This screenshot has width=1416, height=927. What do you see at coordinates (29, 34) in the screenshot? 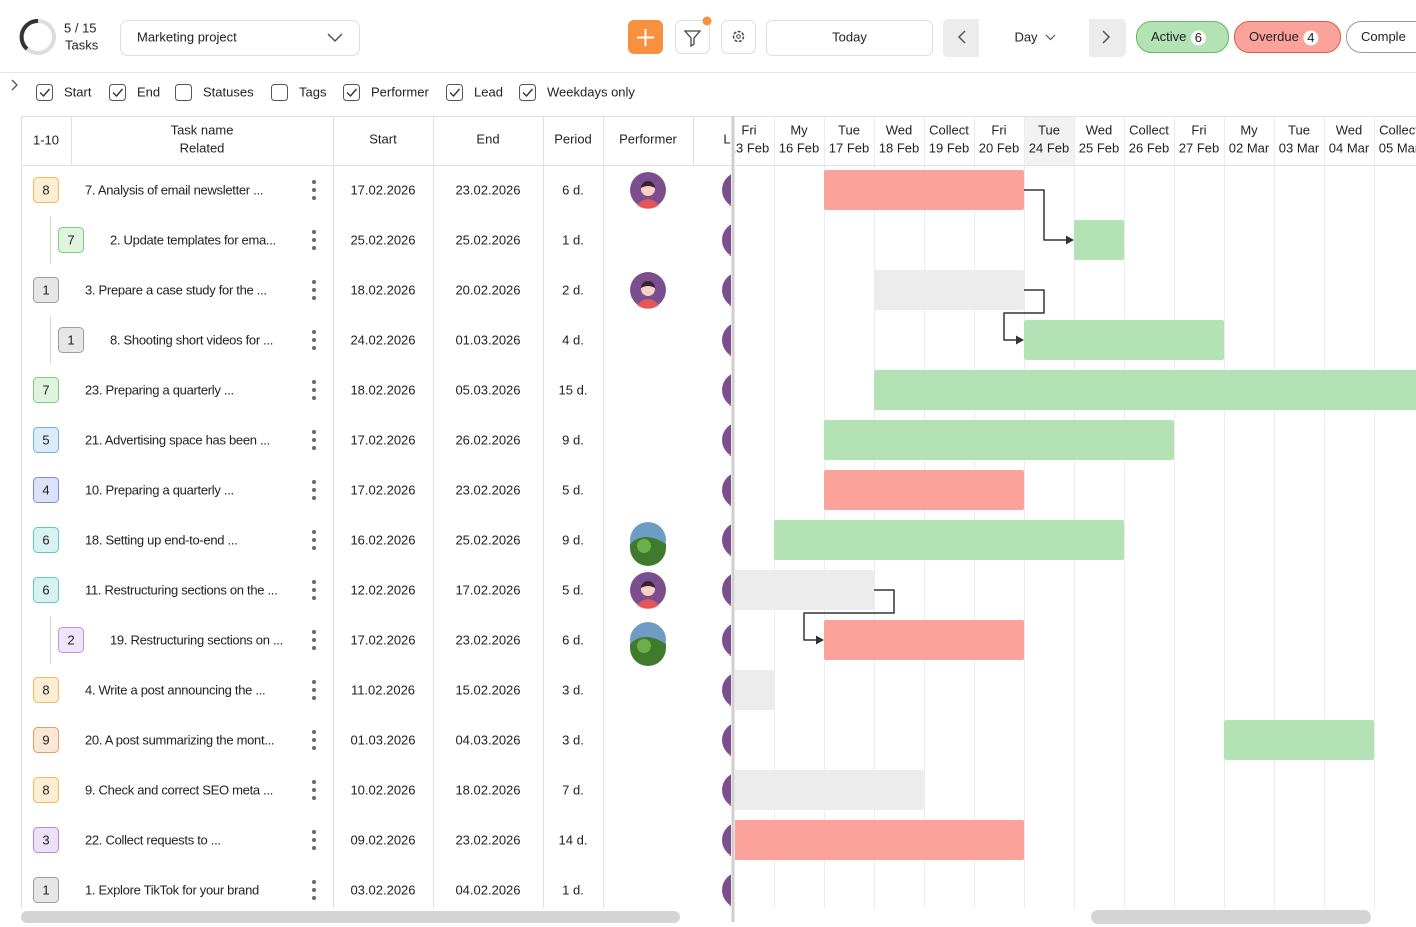
I see `progress-arc` at bounding box center [29, 34].